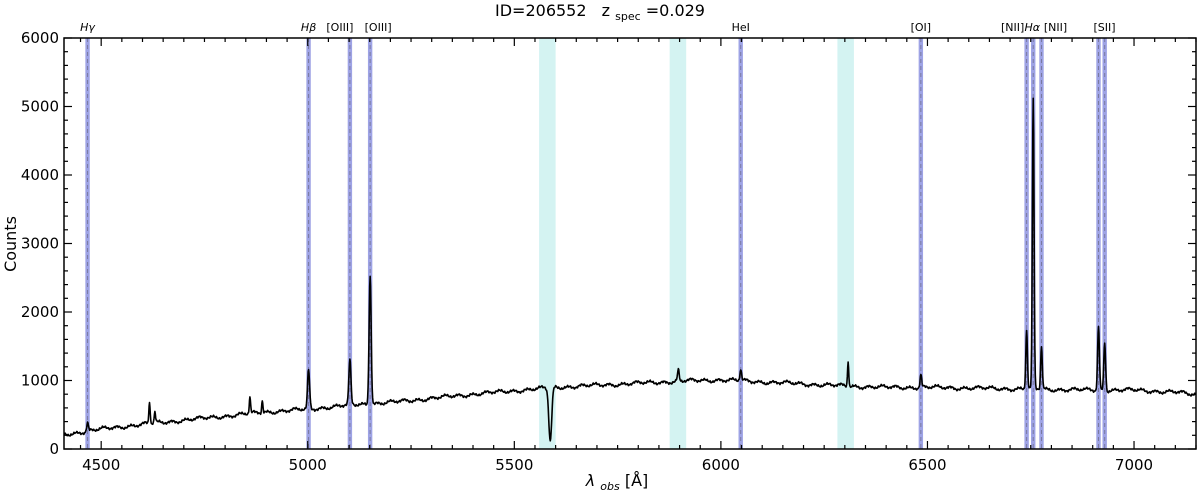 This screenshot has height=491, width=1200. I want to click on y-axis-label: Counts, so click(10, 244).